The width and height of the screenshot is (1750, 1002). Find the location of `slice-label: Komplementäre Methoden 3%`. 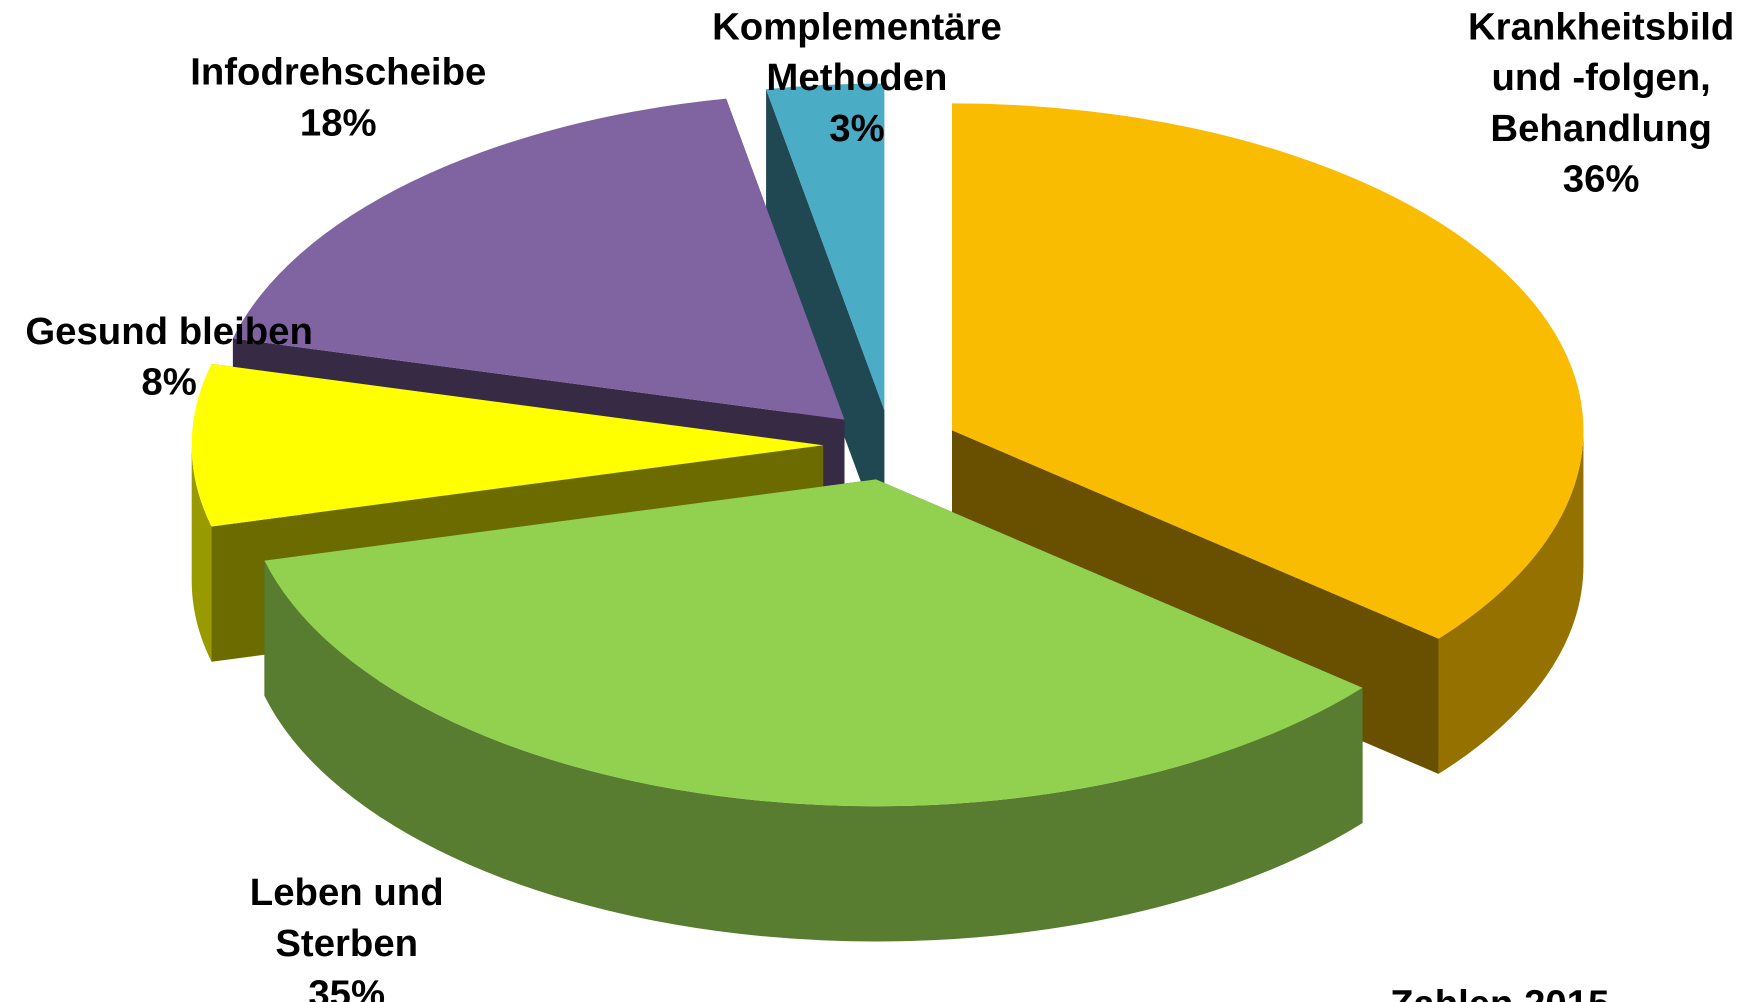

slice-label: Komplementäre Methoden 3% is located at coordinates (857, 78).